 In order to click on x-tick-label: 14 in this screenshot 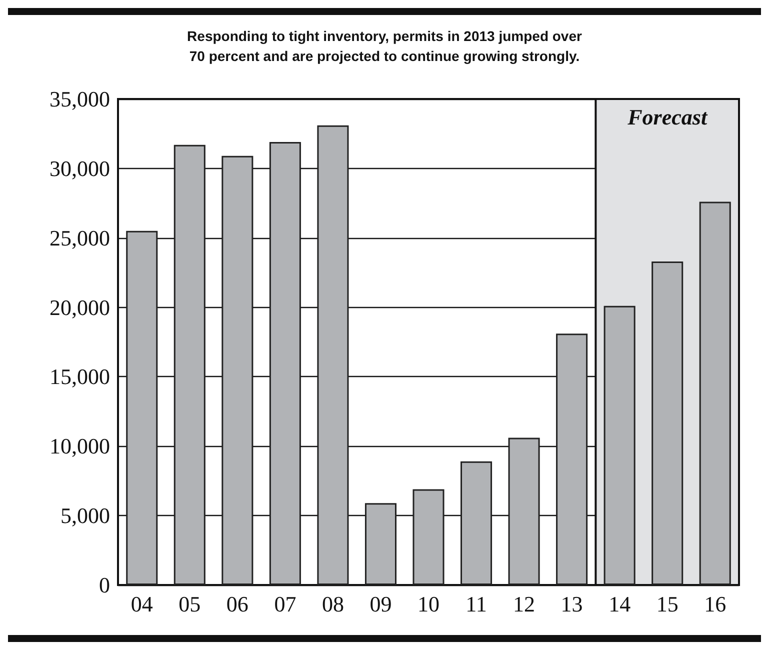, I will do `click(619, 604)`.